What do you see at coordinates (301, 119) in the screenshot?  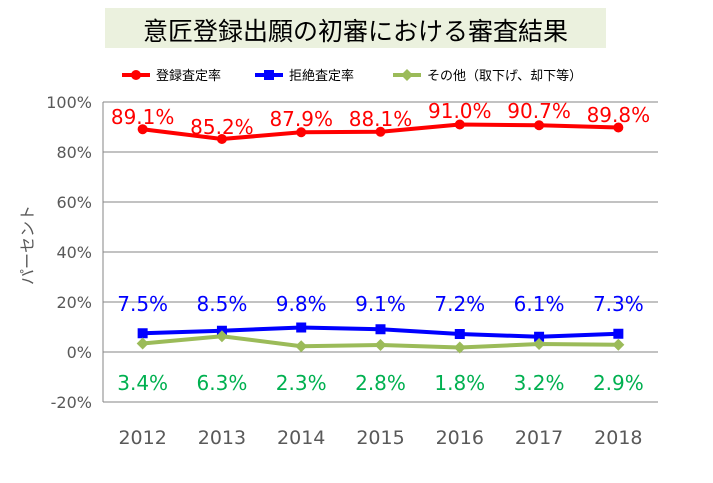 I see `data-label: 87.9%` at bounding box center [301, 119].